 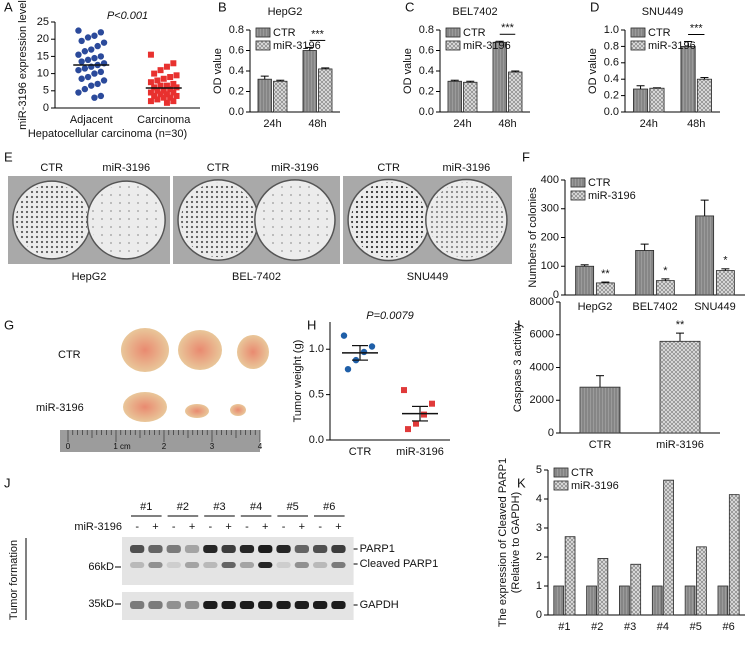 What do you see at coordinates (611, 30) in the screenshot?
I see `y-tick-label: 1.0` at bounding box center [611, 30].